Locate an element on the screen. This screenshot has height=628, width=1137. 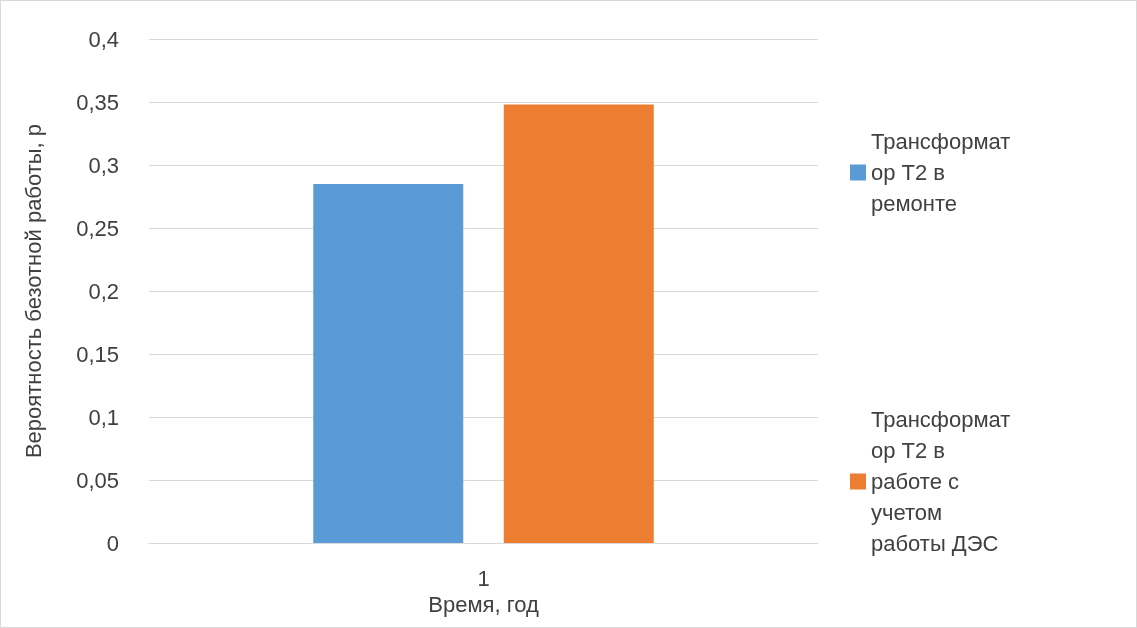
x-axis-title: Время, год is located at coordinates (483, 605).